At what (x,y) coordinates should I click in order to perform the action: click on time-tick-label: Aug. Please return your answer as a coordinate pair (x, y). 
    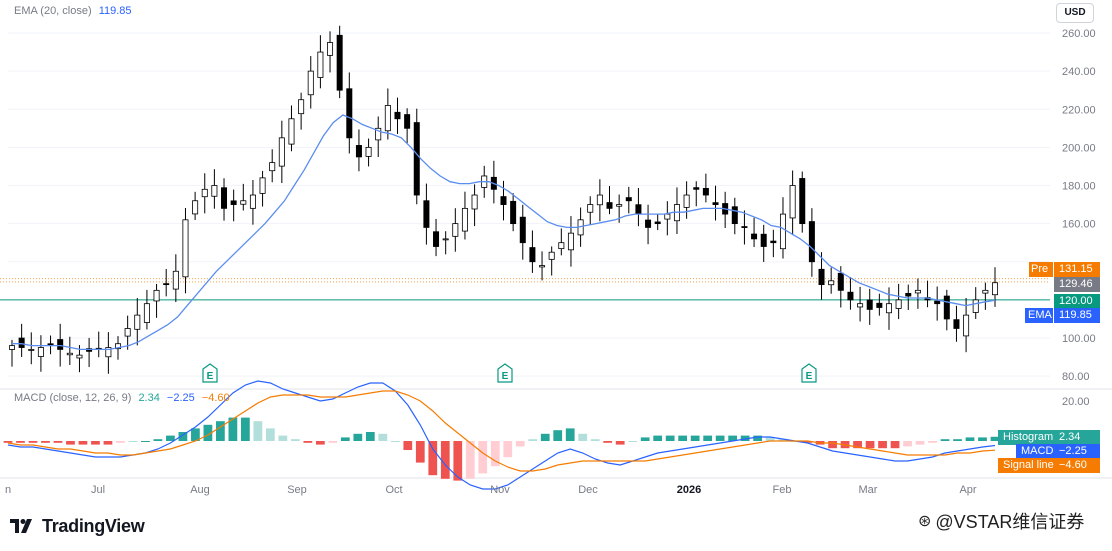
    Looking at the image, I should click on (200, 490).